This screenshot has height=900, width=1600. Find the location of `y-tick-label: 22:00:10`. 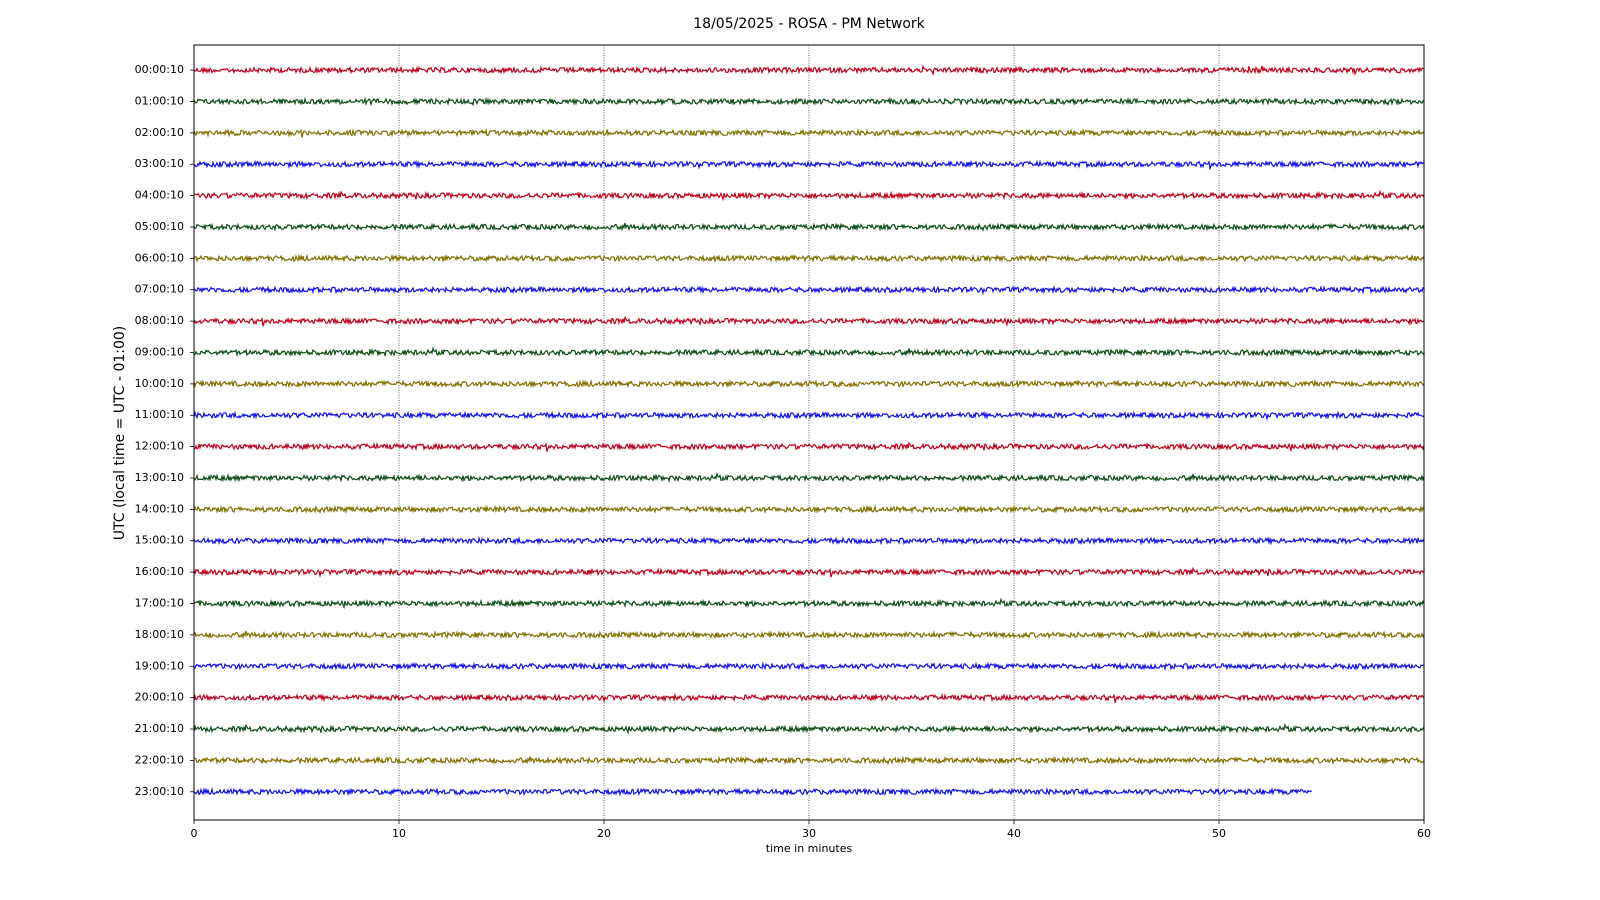

y-tick-label: 22:00:10 is located at coordinates (159, 759).